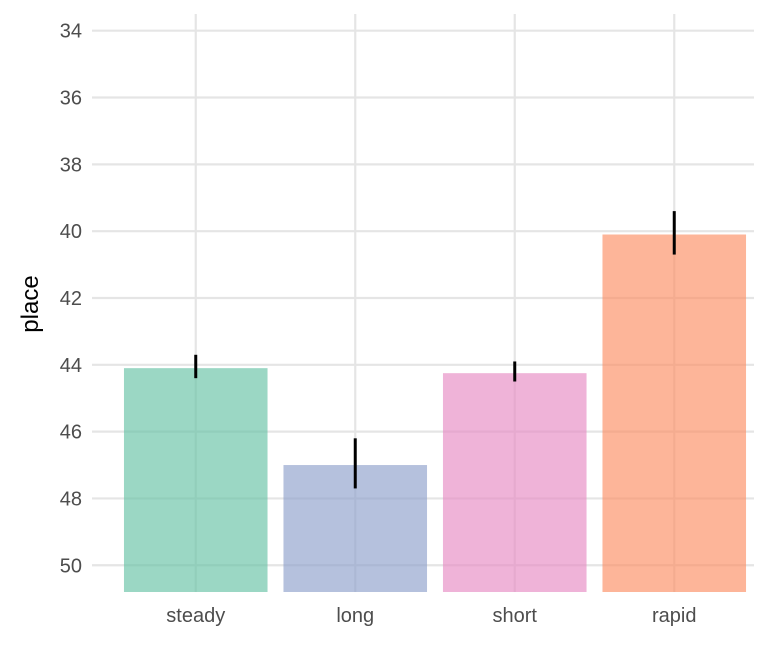 The image size is (768, 672). I want to click on bar-rapid, so click(674, 413).